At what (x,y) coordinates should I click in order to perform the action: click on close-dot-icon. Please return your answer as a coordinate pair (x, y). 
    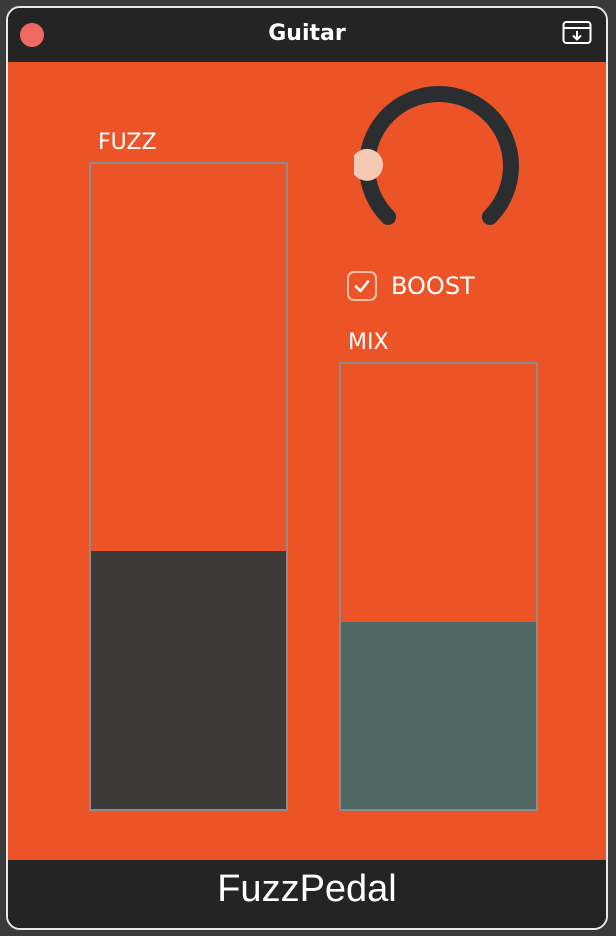
    Looking at the image, I should click on (32, 35).